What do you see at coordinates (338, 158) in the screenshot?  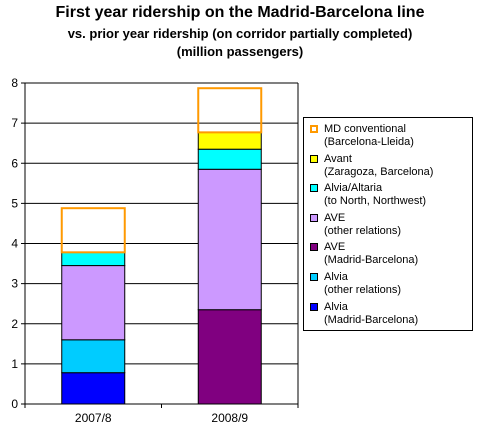 I see `legend-label: Avant` at bounding box center [338, 158].